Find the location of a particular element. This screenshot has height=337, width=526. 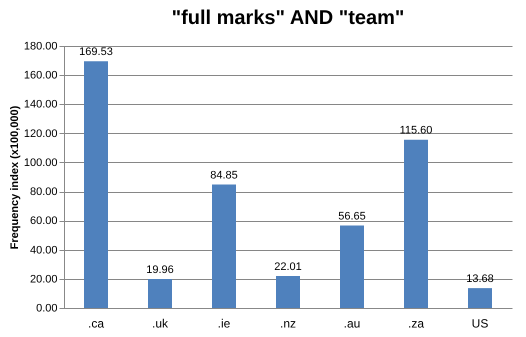

x-tick-label: .ie is located at coordinates (224, 323).